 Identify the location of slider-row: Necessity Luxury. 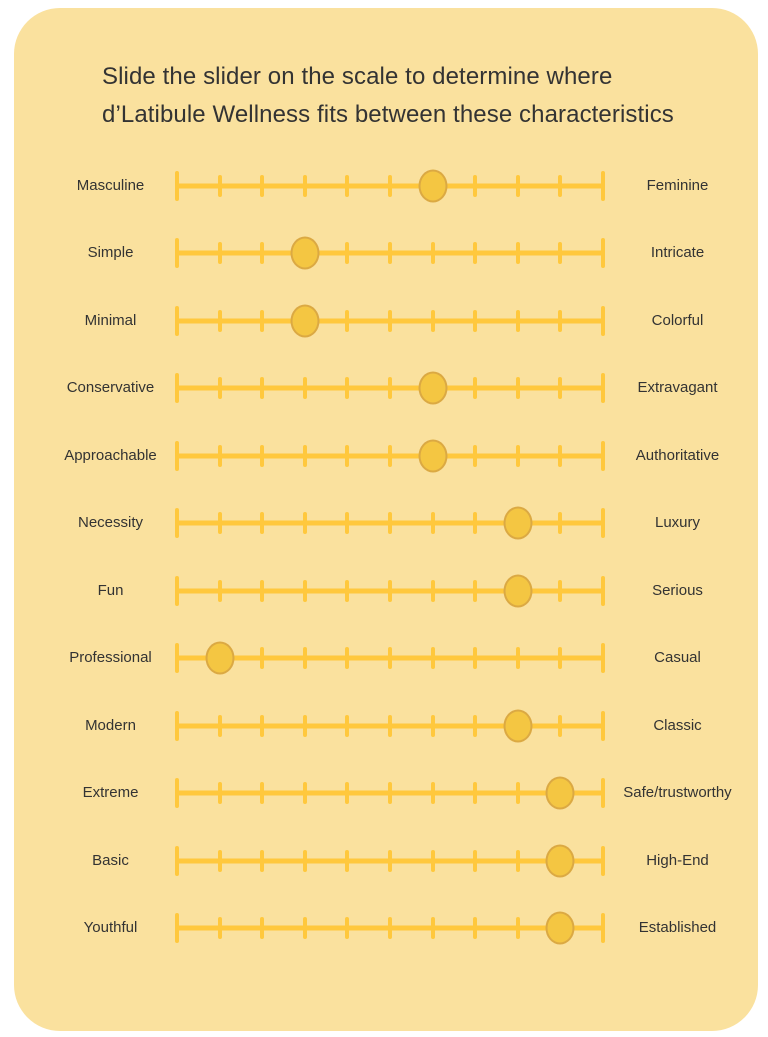
(386, 524).